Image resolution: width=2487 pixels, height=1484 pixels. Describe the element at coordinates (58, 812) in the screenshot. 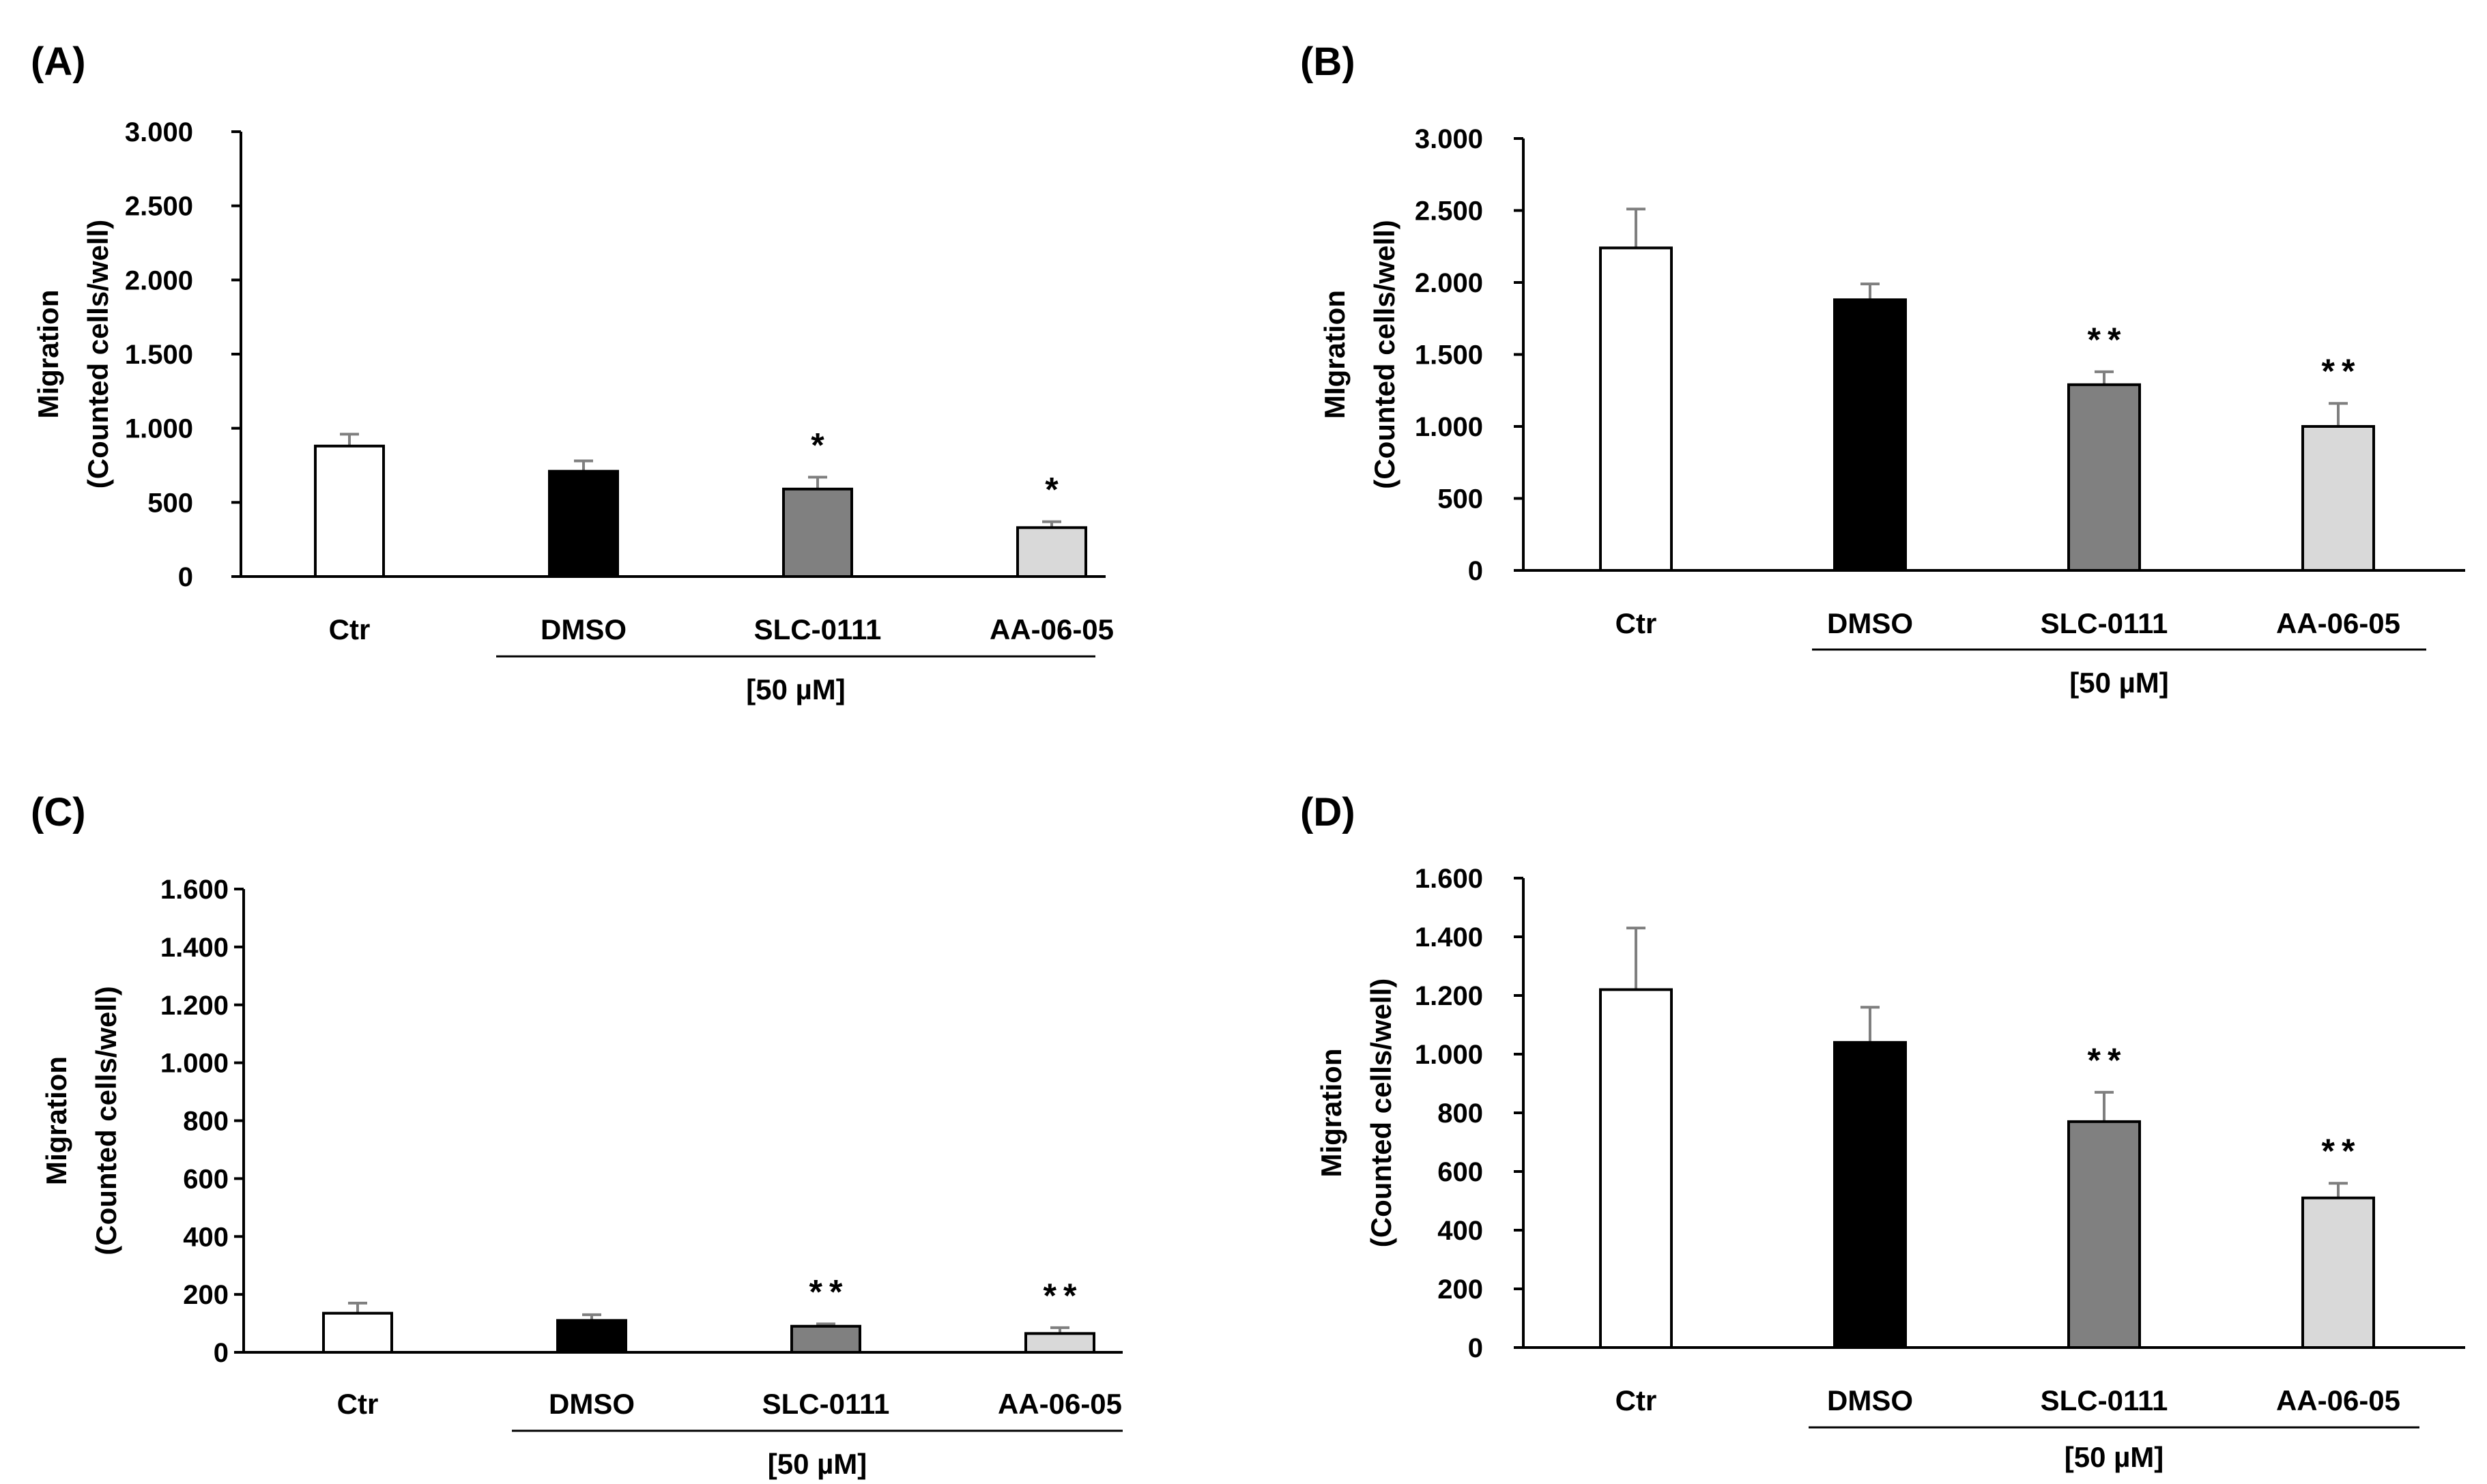

I see `panel-label: (C)` at that location.